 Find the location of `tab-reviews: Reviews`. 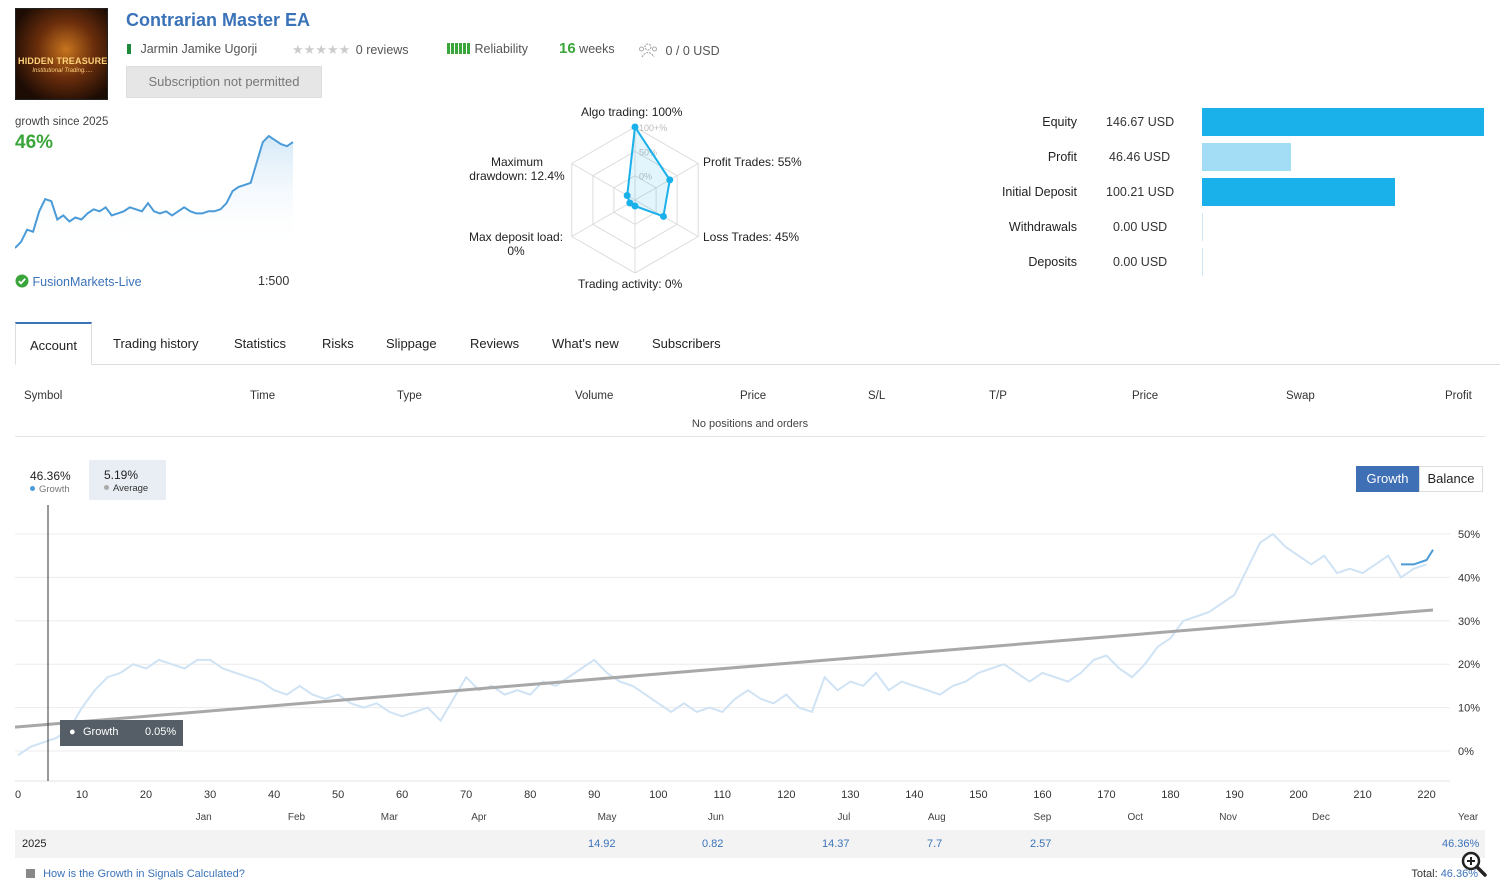

tab-reviews: Reviews is located at coordinates (495, 343).